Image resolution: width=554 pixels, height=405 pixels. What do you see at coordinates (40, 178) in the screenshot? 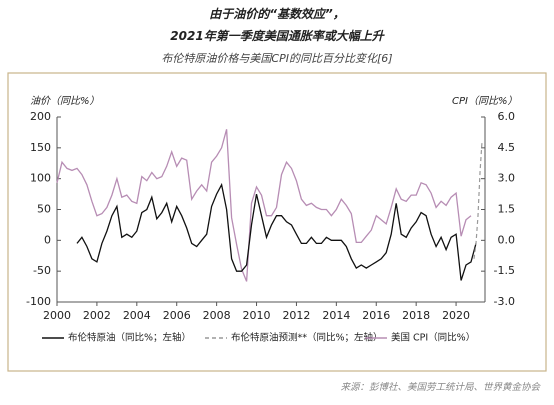
I see `y-tick-label: 100` at bounding box center [40, 178].